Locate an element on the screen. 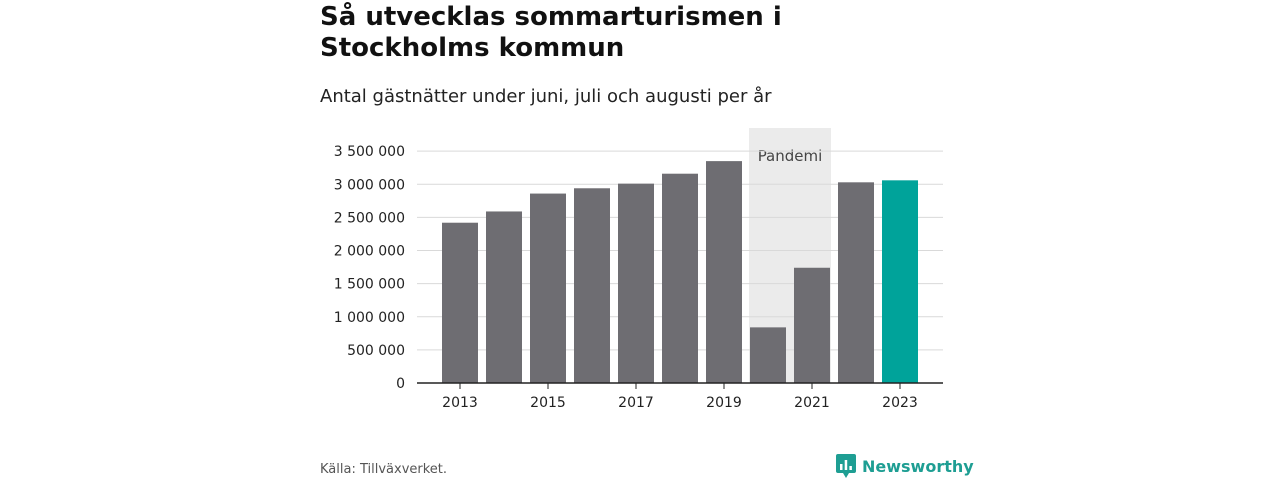  bar-2022 is located at coordinates (856, 282).